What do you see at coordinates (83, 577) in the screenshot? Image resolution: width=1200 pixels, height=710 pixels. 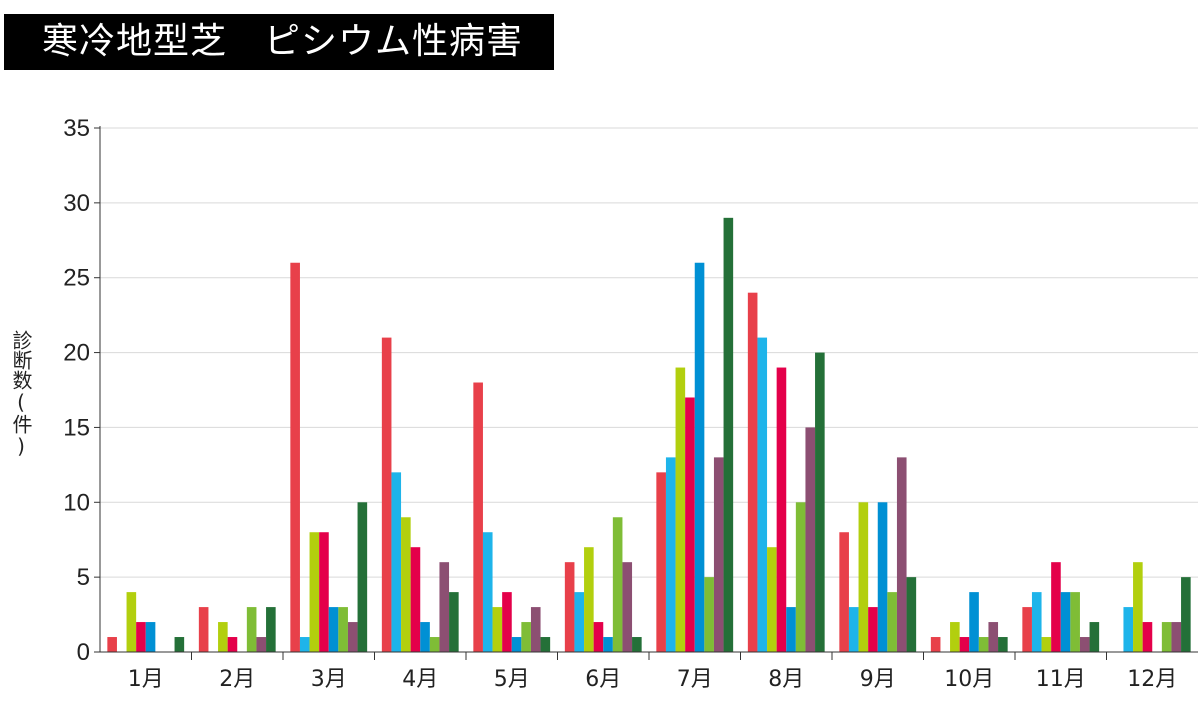 I see `y-tick-label: 5` at bounding box center [83, 577].